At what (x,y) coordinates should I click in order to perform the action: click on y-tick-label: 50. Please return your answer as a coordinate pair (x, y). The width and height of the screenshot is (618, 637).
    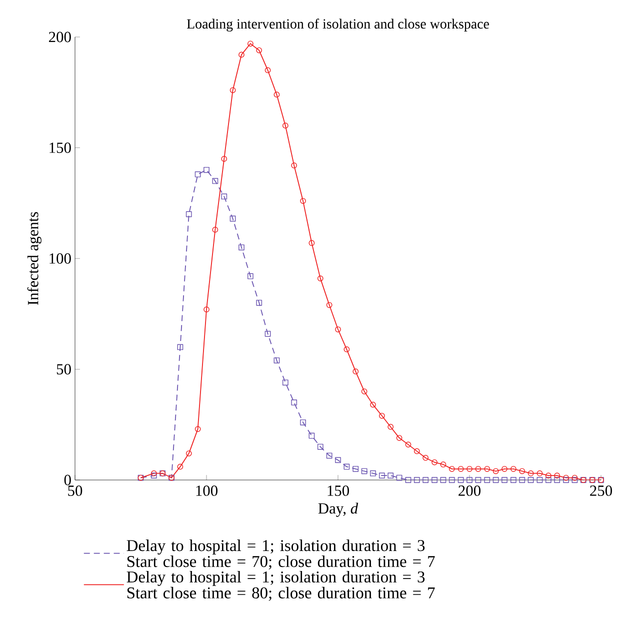
    Looking at the image, I should click on (63, 369).